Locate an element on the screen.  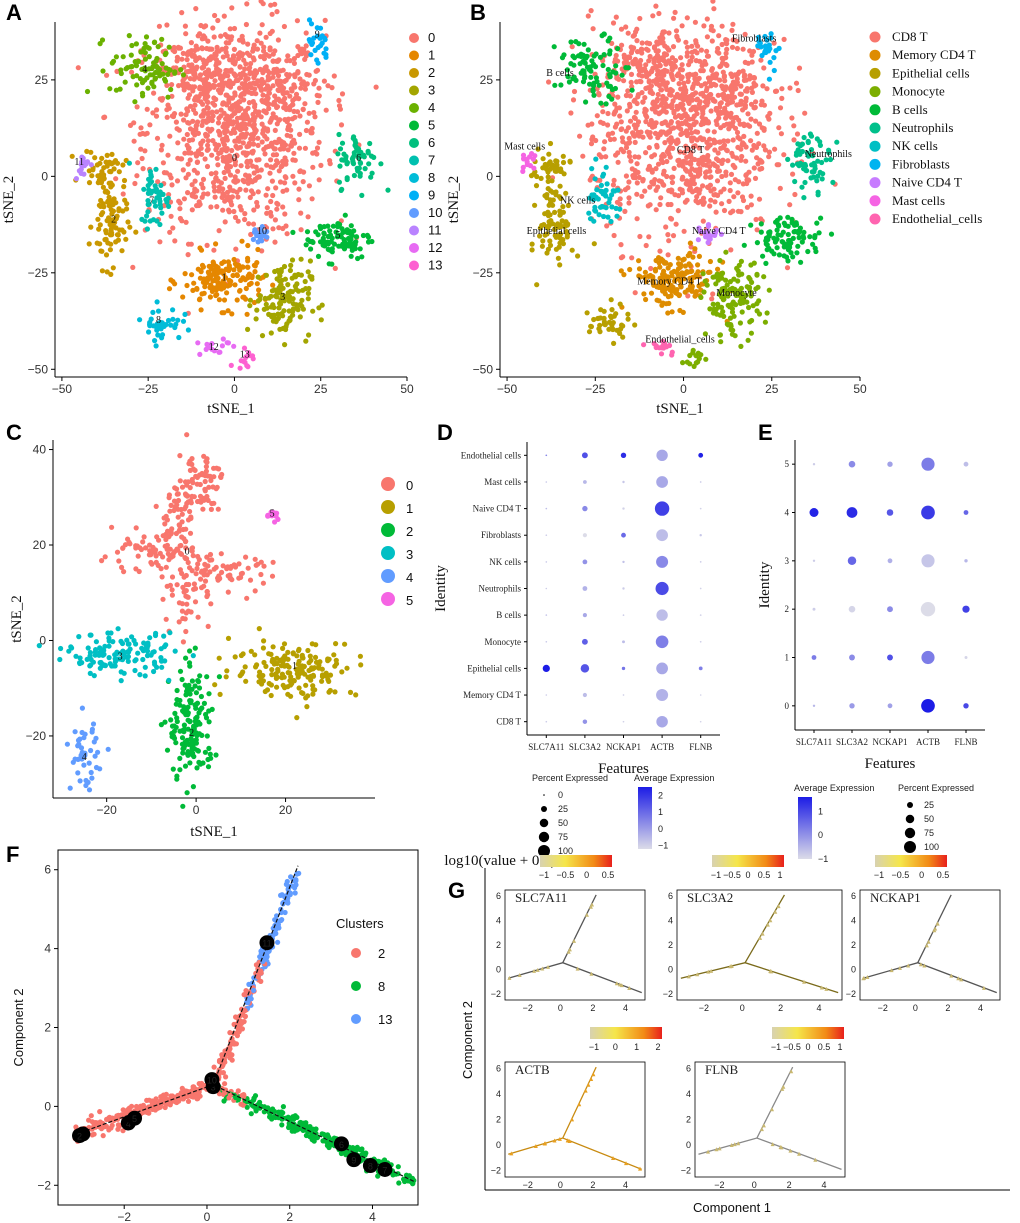
epithelial-point is located at coordinates (537, 176).